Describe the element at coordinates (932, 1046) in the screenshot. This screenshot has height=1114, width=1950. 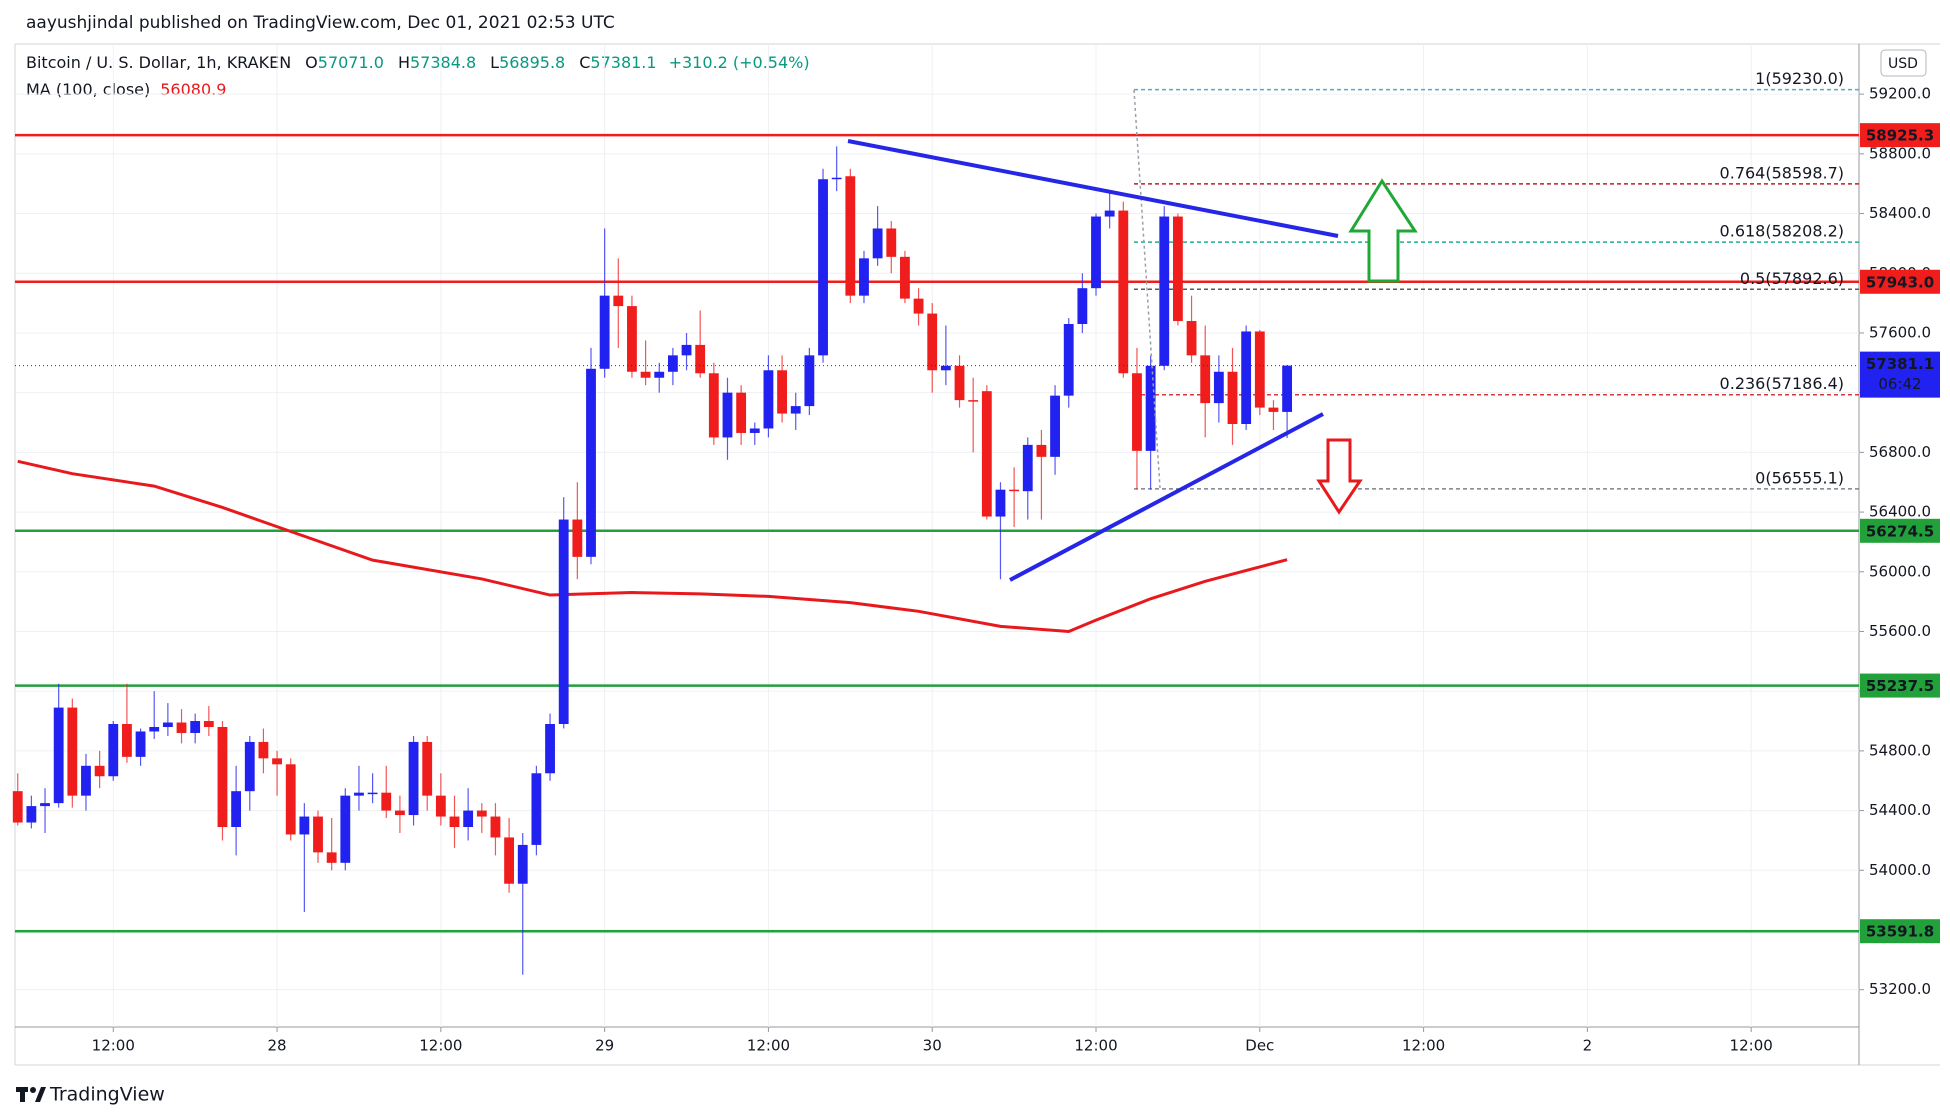
I see `x-tick-label: 30` at that location.